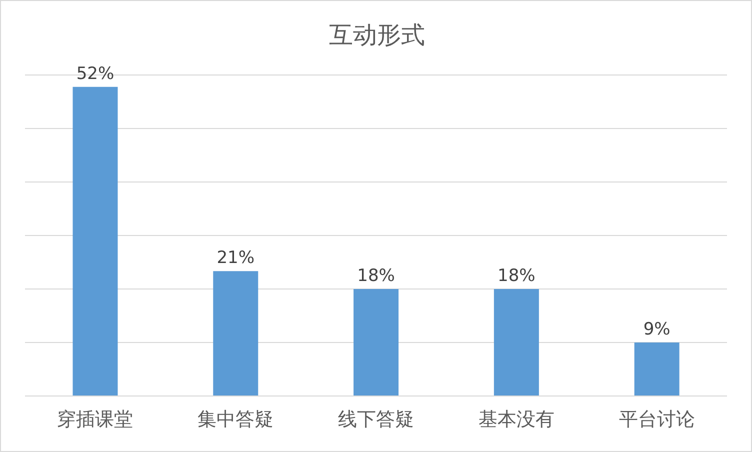 This screenshot has width=752, height=452. What do you see at coordinates (95, 74) in the screenshot?
I see `data-label: 52%` at bounding box center [95, 74].